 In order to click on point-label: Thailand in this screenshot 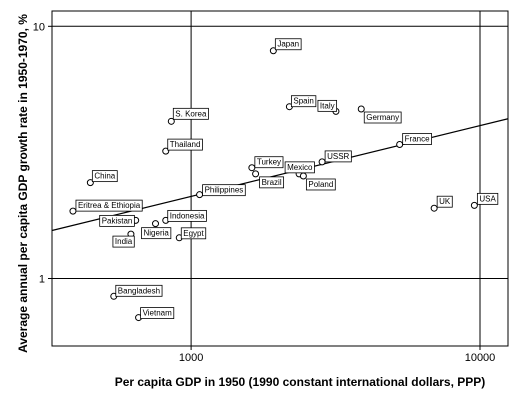, I will do `click(185, 144)`.